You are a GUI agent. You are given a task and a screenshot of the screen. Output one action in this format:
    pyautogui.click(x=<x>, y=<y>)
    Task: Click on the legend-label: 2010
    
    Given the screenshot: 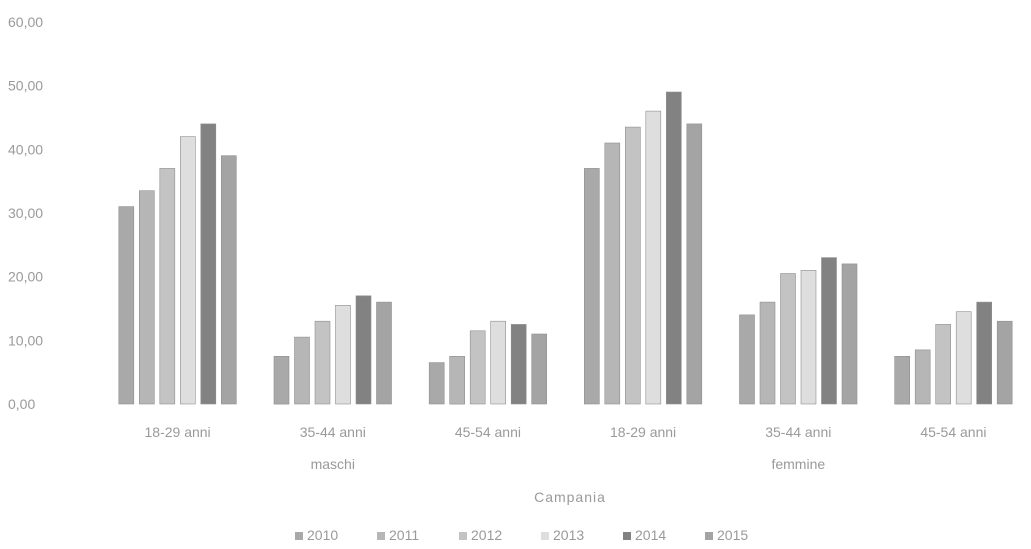 What is the action you would take?
    pyautogui.click(x=322, y=535)
    